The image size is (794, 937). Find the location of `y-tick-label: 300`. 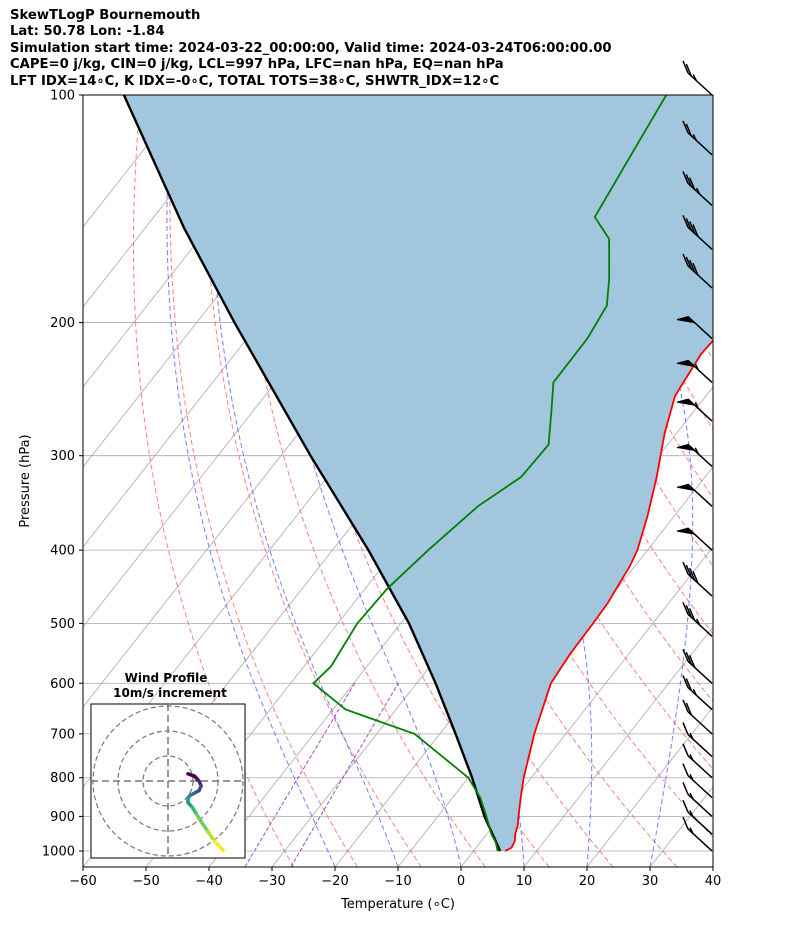

y-tick-label: 300 is located at coordinates (62, 456).